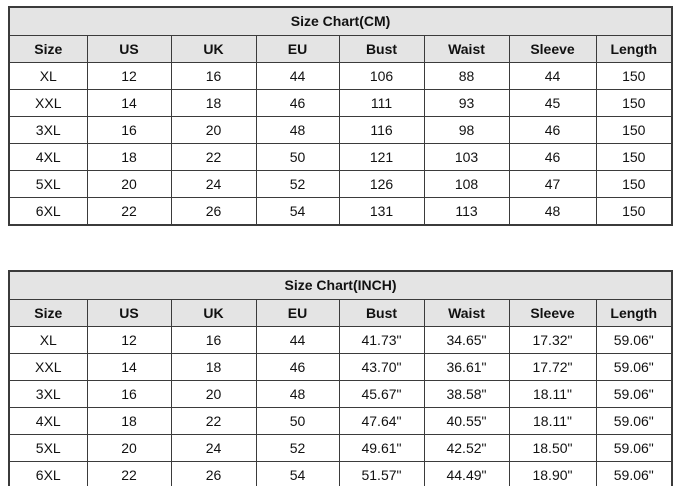  What do you see at coordinates (634, 49) in the screenshot?
I see `column-header-length: Length` at bounding box center [634, 49].